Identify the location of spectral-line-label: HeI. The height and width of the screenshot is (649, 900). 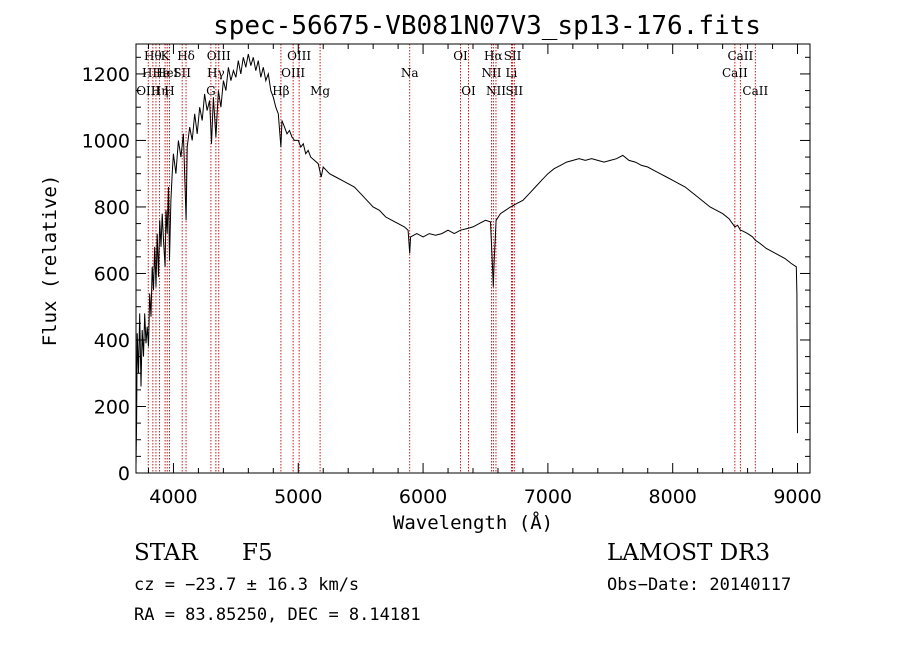
(167, 73).